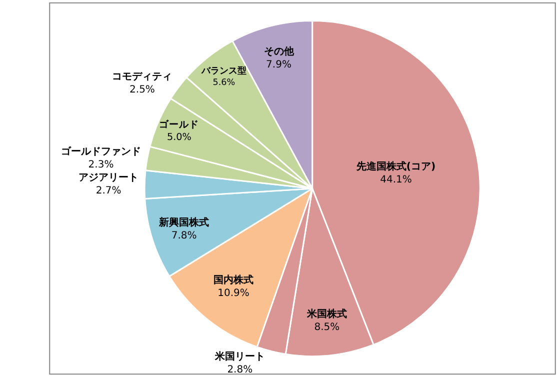 This screenshot has height=380, width=558. What do you see at coordinates (142, 90) in the screenshot?
I see `data-label: 2.5%` at bounding box center [142, 90].